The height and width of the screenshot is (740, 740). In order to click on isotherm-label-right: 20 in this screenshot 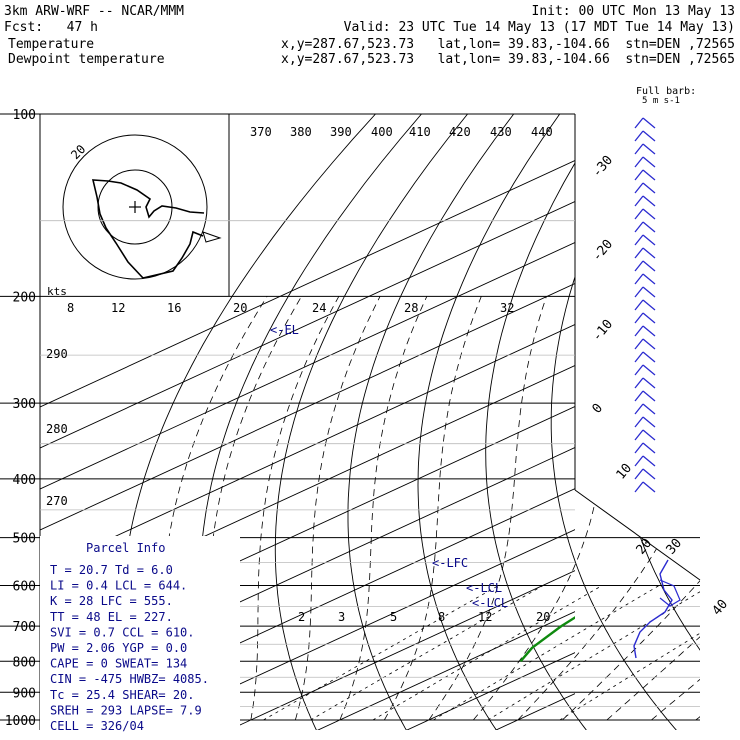, I will do `click(645, 547)`.